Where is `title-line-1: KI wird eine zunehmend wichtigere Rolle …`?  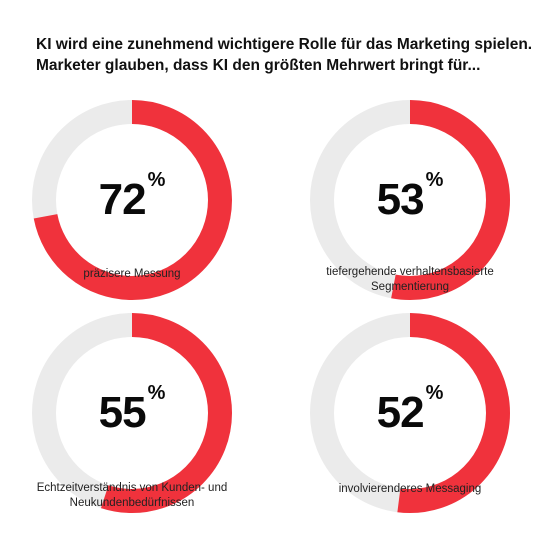
title-line-1: KI wird eine zunehmend wichtigere Rolle … is located at coordinates (284, 44).